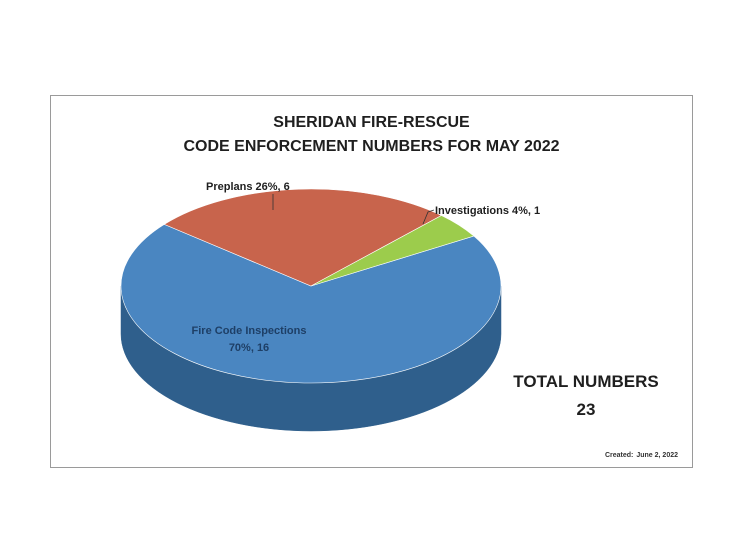 The width and height of the screenshot is (729, 554). I want to click on total-numbers: TOTAL NUMBERS 23, so click(586, 396).